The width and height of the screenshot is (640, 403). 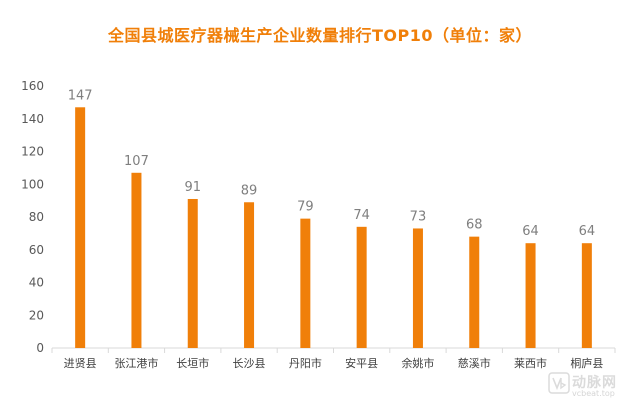 What do you see at coordinates (136, 161) in the screenshot?
I see `data-label: 107` at bounding box center [136, 161].